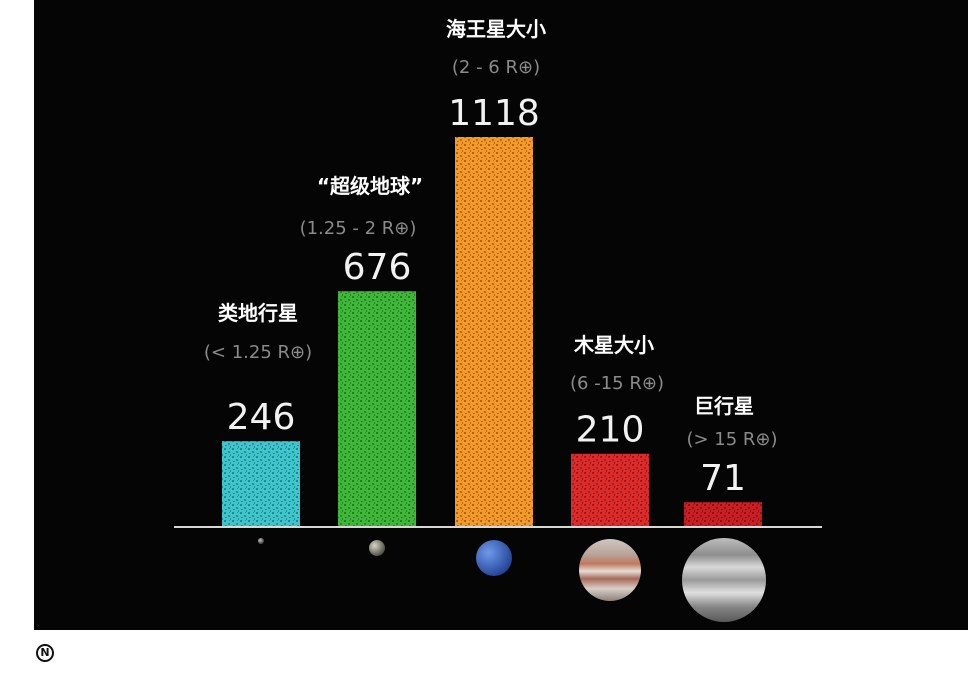 This screenshot has width=968, height=679. What do you see at coordinates (377, 267) in the screenshot?
I see `value-label-super-earth: 676` at bounding box center [377, 267].